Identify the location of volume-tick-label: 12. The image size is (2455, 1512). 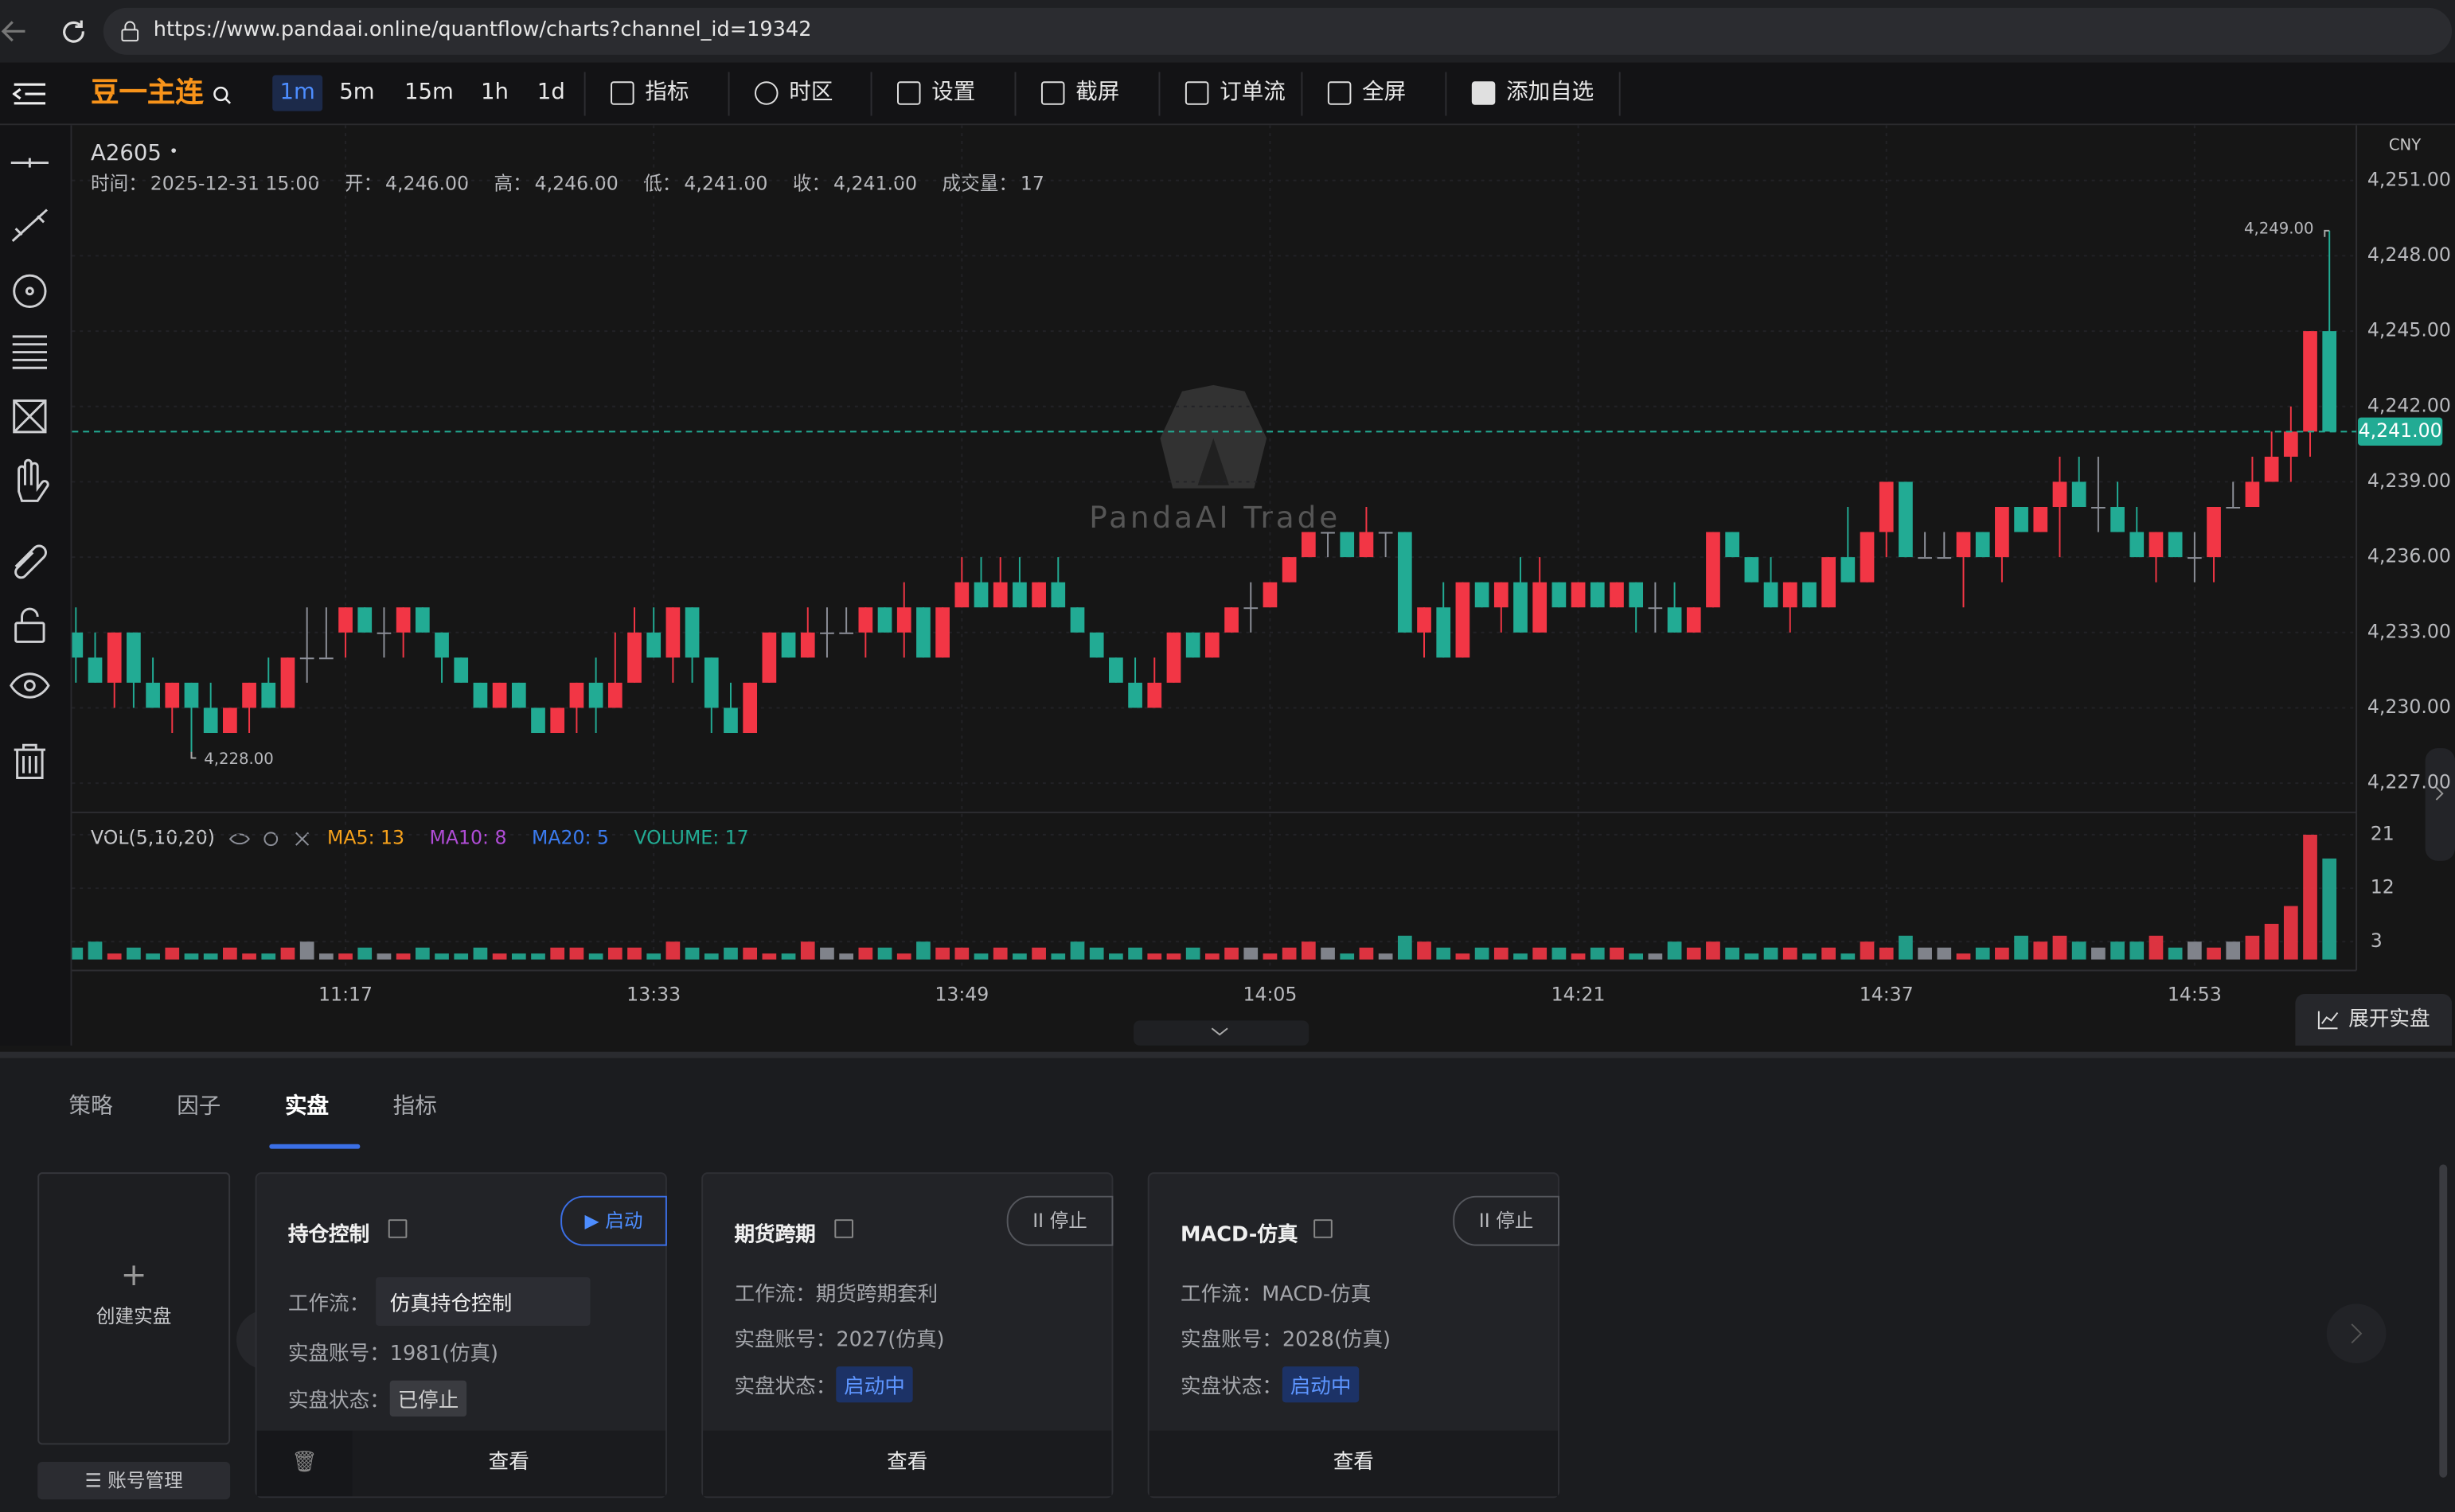
(2383, 887).